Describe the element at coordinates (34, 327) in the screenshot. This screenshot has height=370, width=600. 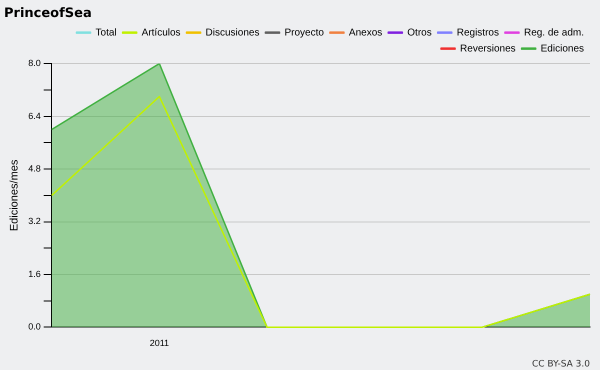
I see `y-tick-label: 0.0` at that location.